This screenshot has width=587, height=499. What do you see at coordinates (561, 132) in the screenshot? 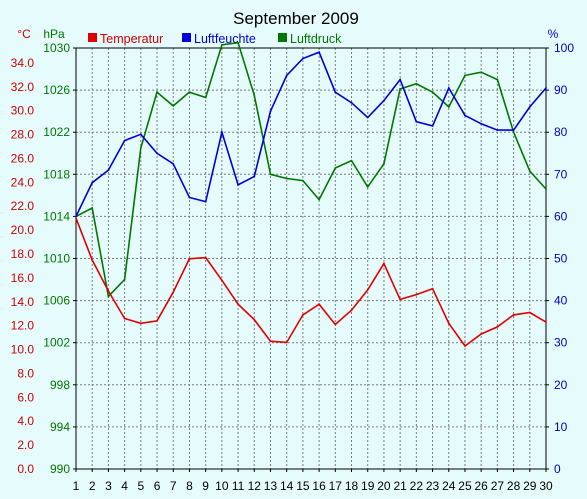
I see `humidity-tick-label: 80` at bounding box center [561, 132].